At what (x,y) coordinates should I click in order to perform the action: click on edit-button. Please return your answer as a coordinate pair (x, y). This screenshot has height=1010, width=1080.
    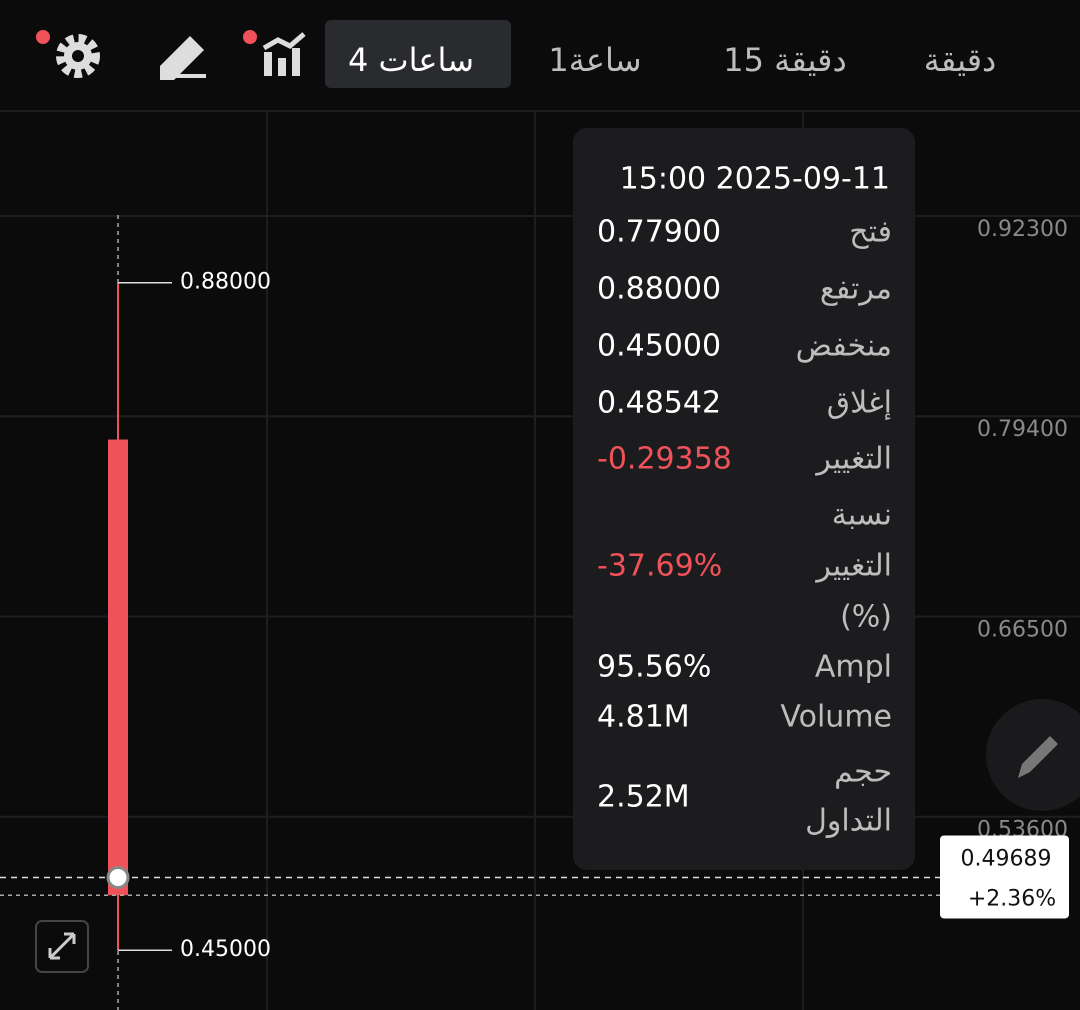
    Looking at the image, I should click on (1033, 755).